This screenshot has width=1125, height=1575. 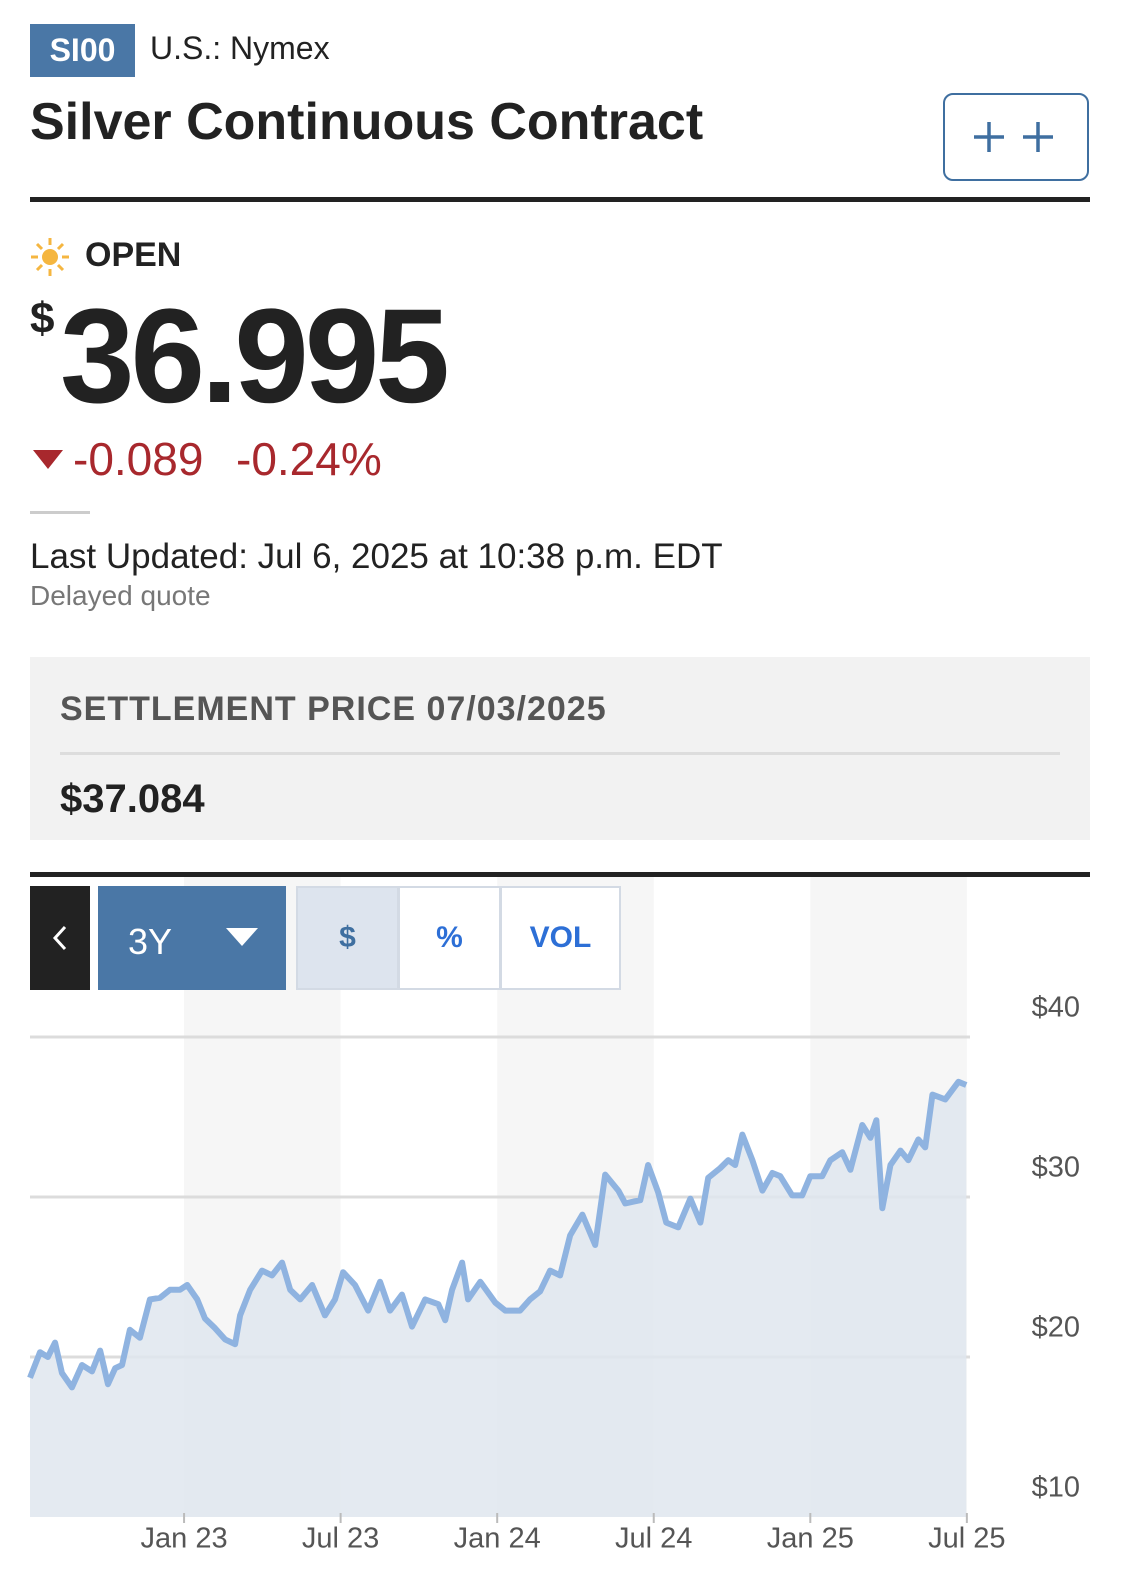 I want to click on chevron, so click(x=59, y=938).